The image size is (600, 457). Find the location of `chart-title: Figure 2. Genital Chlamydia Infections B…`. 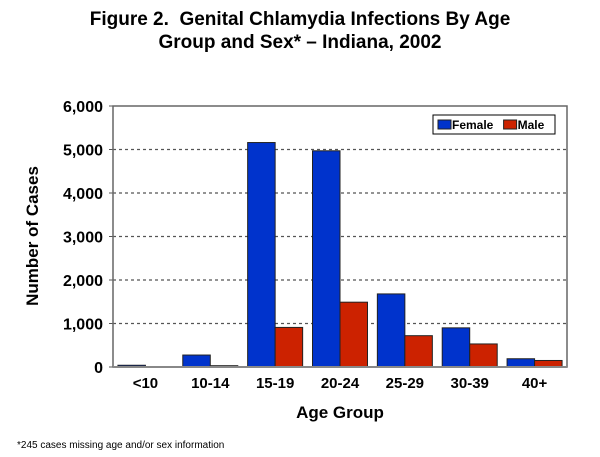

chart-title: Figure 2. Genital Chlamydia Infections B… is located at coordinates (300, 31).